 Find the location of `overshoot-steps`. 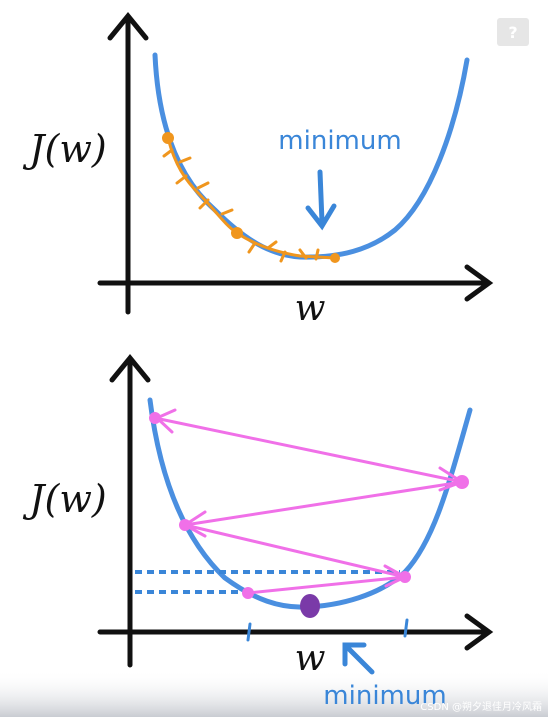

overshoot-steps is located at coordinates (308, 501).